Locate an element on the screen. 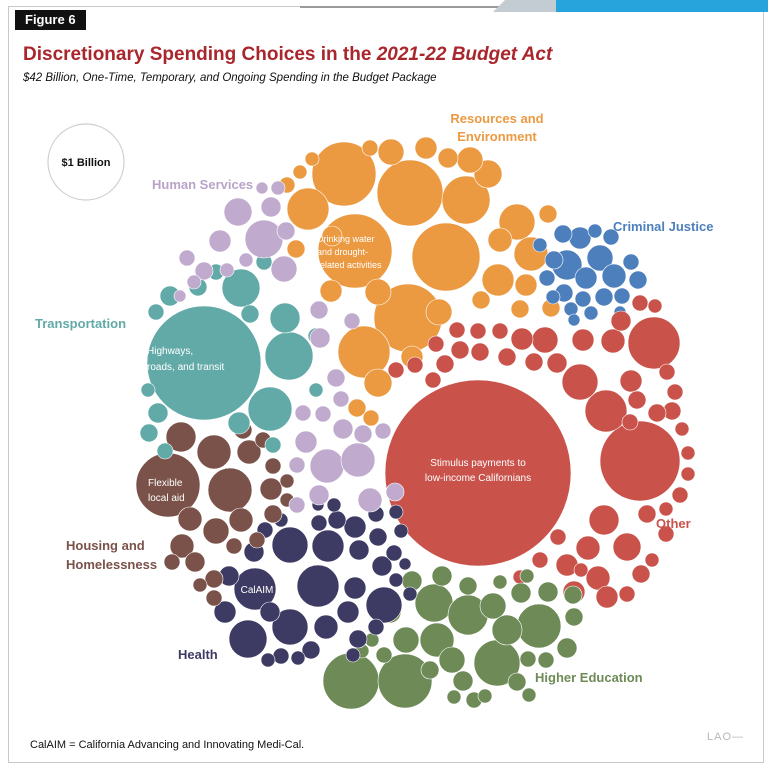 The width and height of the screenshot is (768, 769). reference-bubble is located at coordinates (86, 162).